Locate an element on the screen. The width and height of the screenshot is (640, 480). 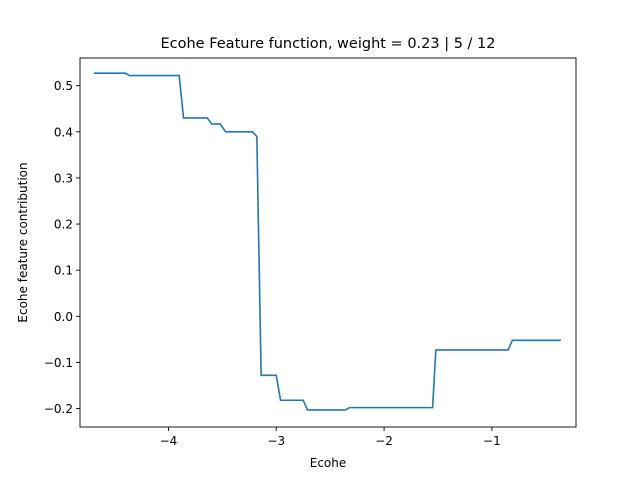
y-axis: −0.2 −0.1 0.0 0.1 0.2 0.3 0.4 0.5 is located at coordinates (62, 247).